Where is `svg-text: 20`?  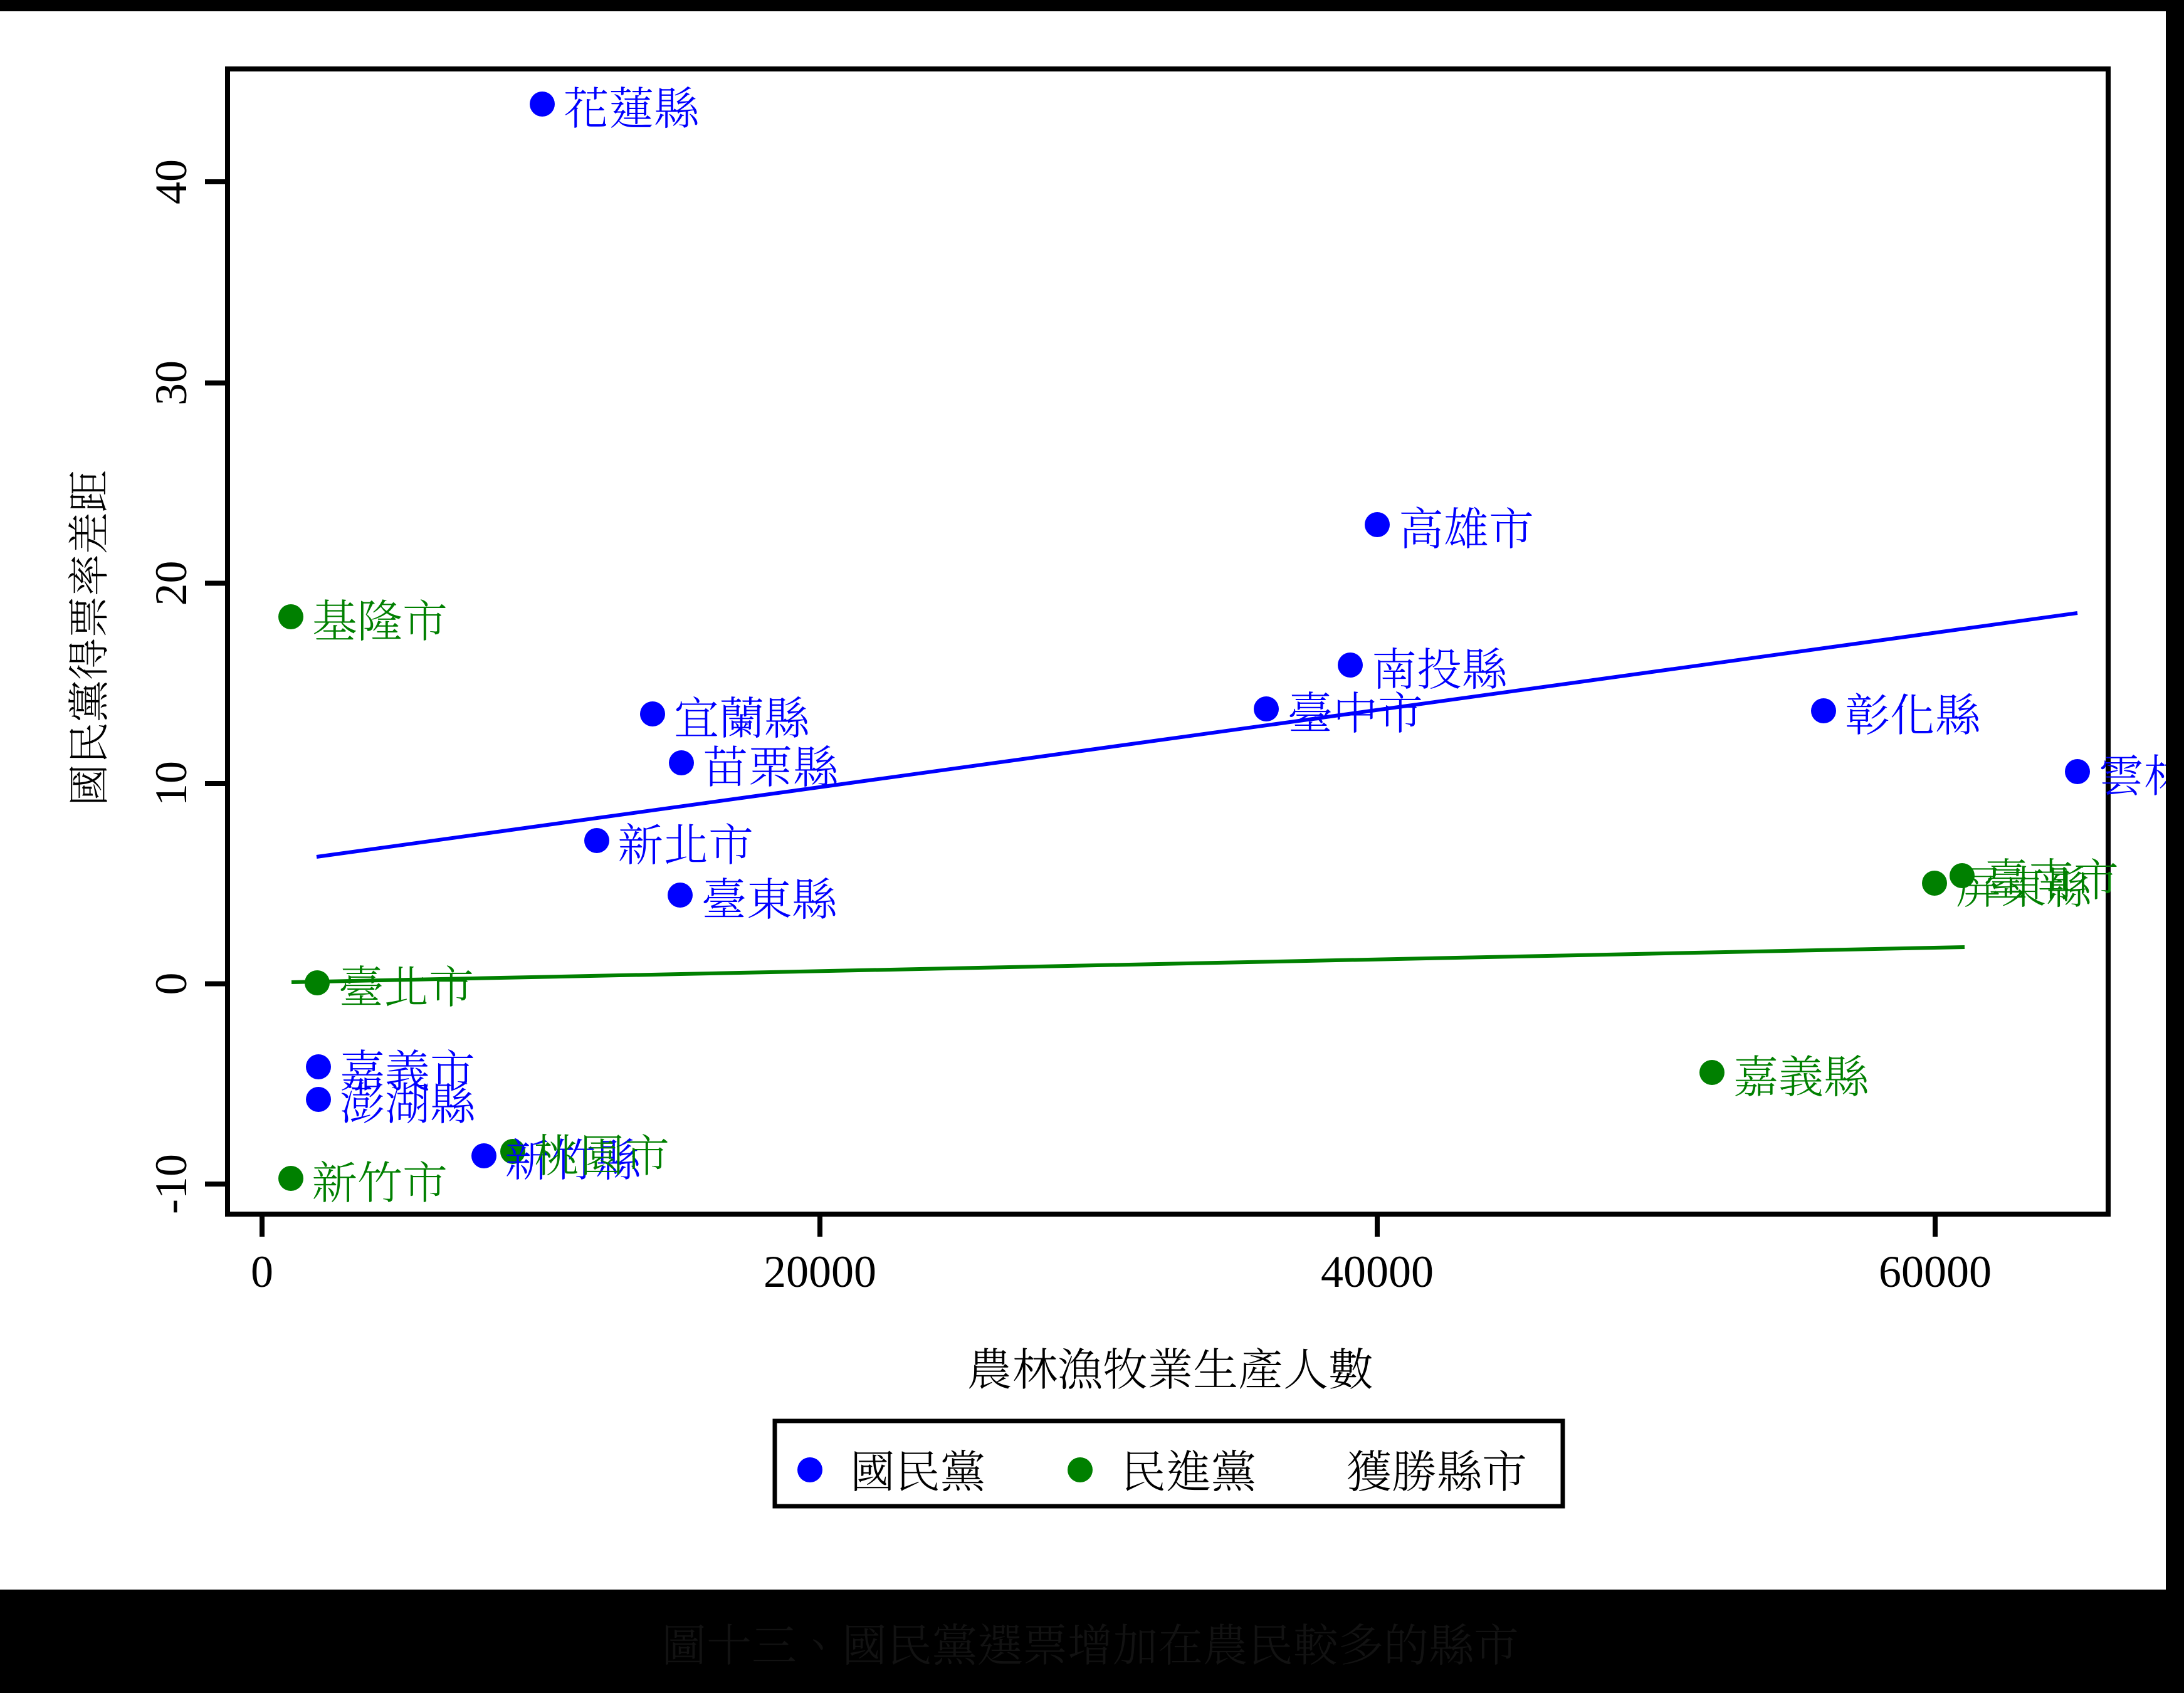
svg-text: 20 is located at coordinates (171, 583).